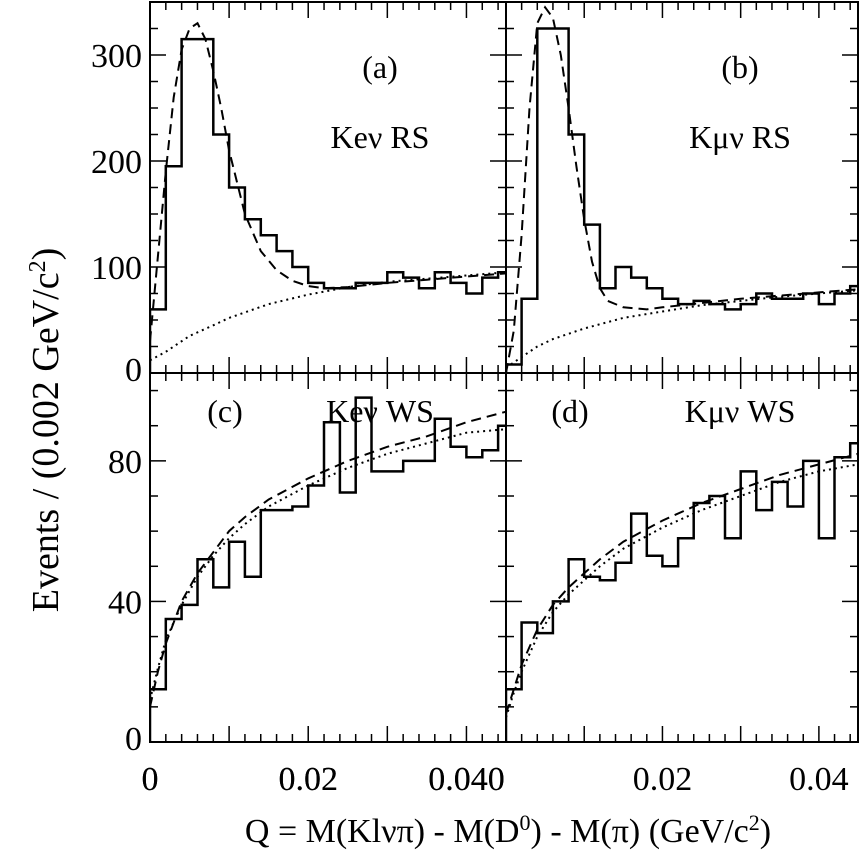 The height and width of the screenshot is (854, 860). I want to click on y-axis-title-sup: 2, so click(38, 266).